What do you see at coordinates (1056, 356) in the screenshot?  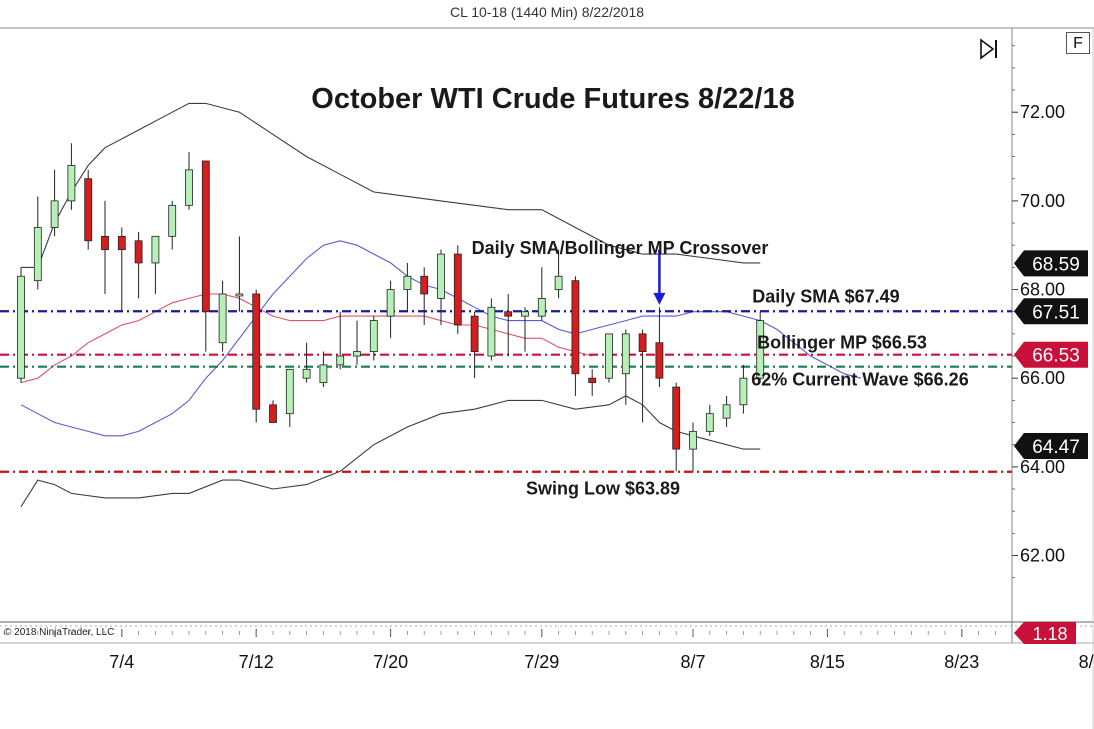 I see `bb-mid-level-badge-text: 66.53` at bounding box center [1056, 356].